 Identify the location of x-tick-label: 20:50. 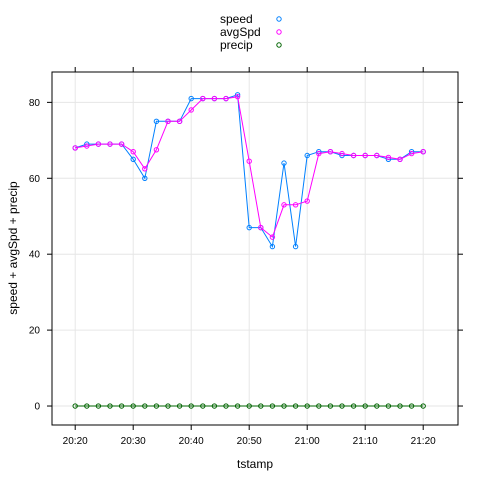
(249, 441).